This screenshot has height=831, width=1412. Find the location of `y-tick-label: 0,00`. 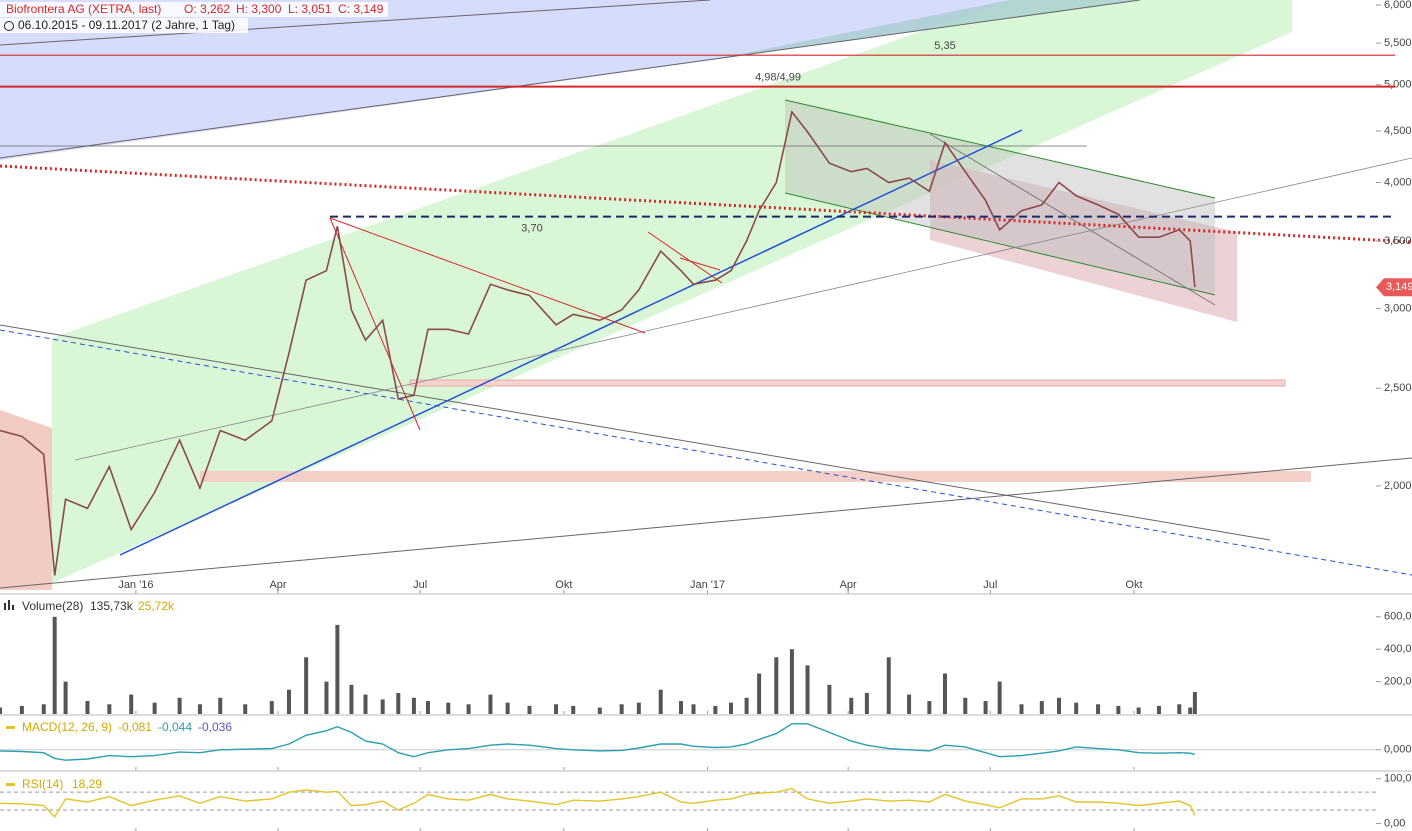

y-tick-label: 0,00 is located at coordinates (1394, 823).